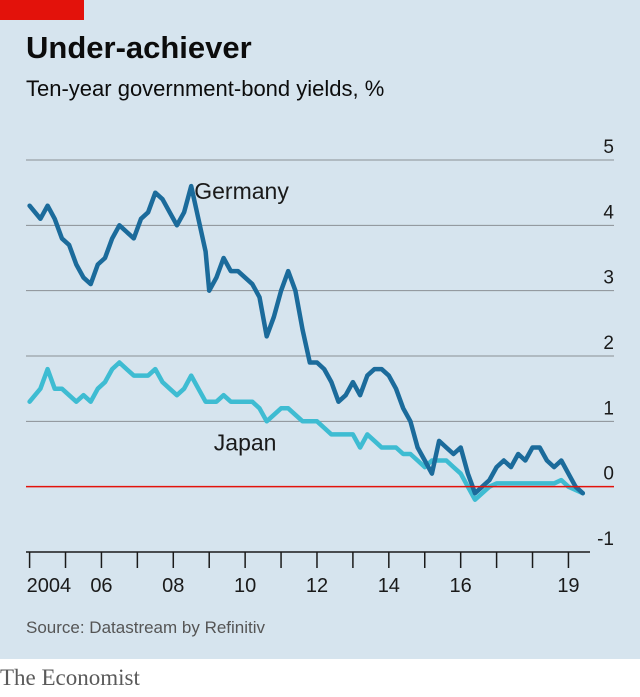 This screenshot has width=640, height=697. What do you see at coordinates (245, 586) in the screenshot?
I see `x-tick-label: 10` at bounding box center [245, 586].